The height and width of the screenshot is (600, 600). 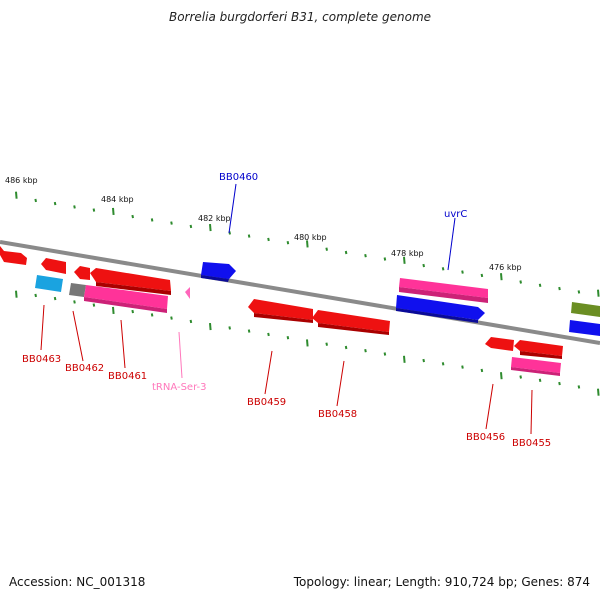 What do you see at coordinates (585, 309) in the screenshot?
I see `gene-olive-right` at bounding box center [585, 309].